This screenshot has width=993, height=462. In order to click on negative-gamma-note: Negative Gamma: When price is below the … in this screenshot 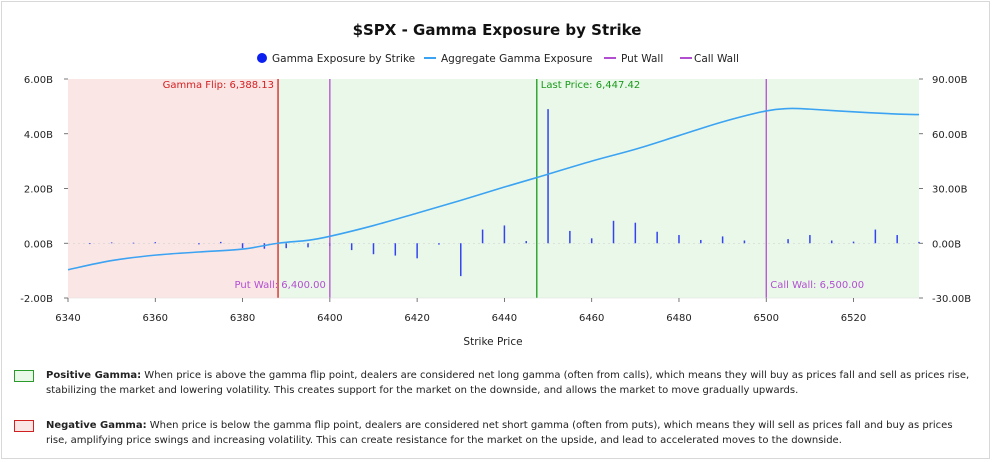, I will do `click(495, 433)`.